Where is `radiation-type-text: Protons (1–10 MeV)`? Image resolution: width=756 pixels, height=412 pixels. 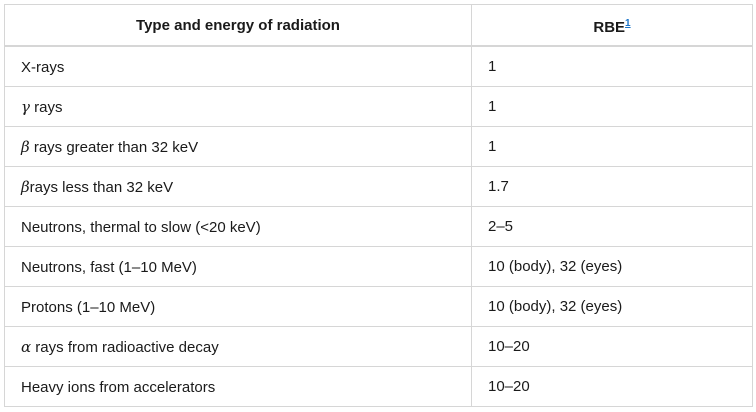 radiation-type-text: Protons (1–10 MeV) is located at coordinates (88, 307).